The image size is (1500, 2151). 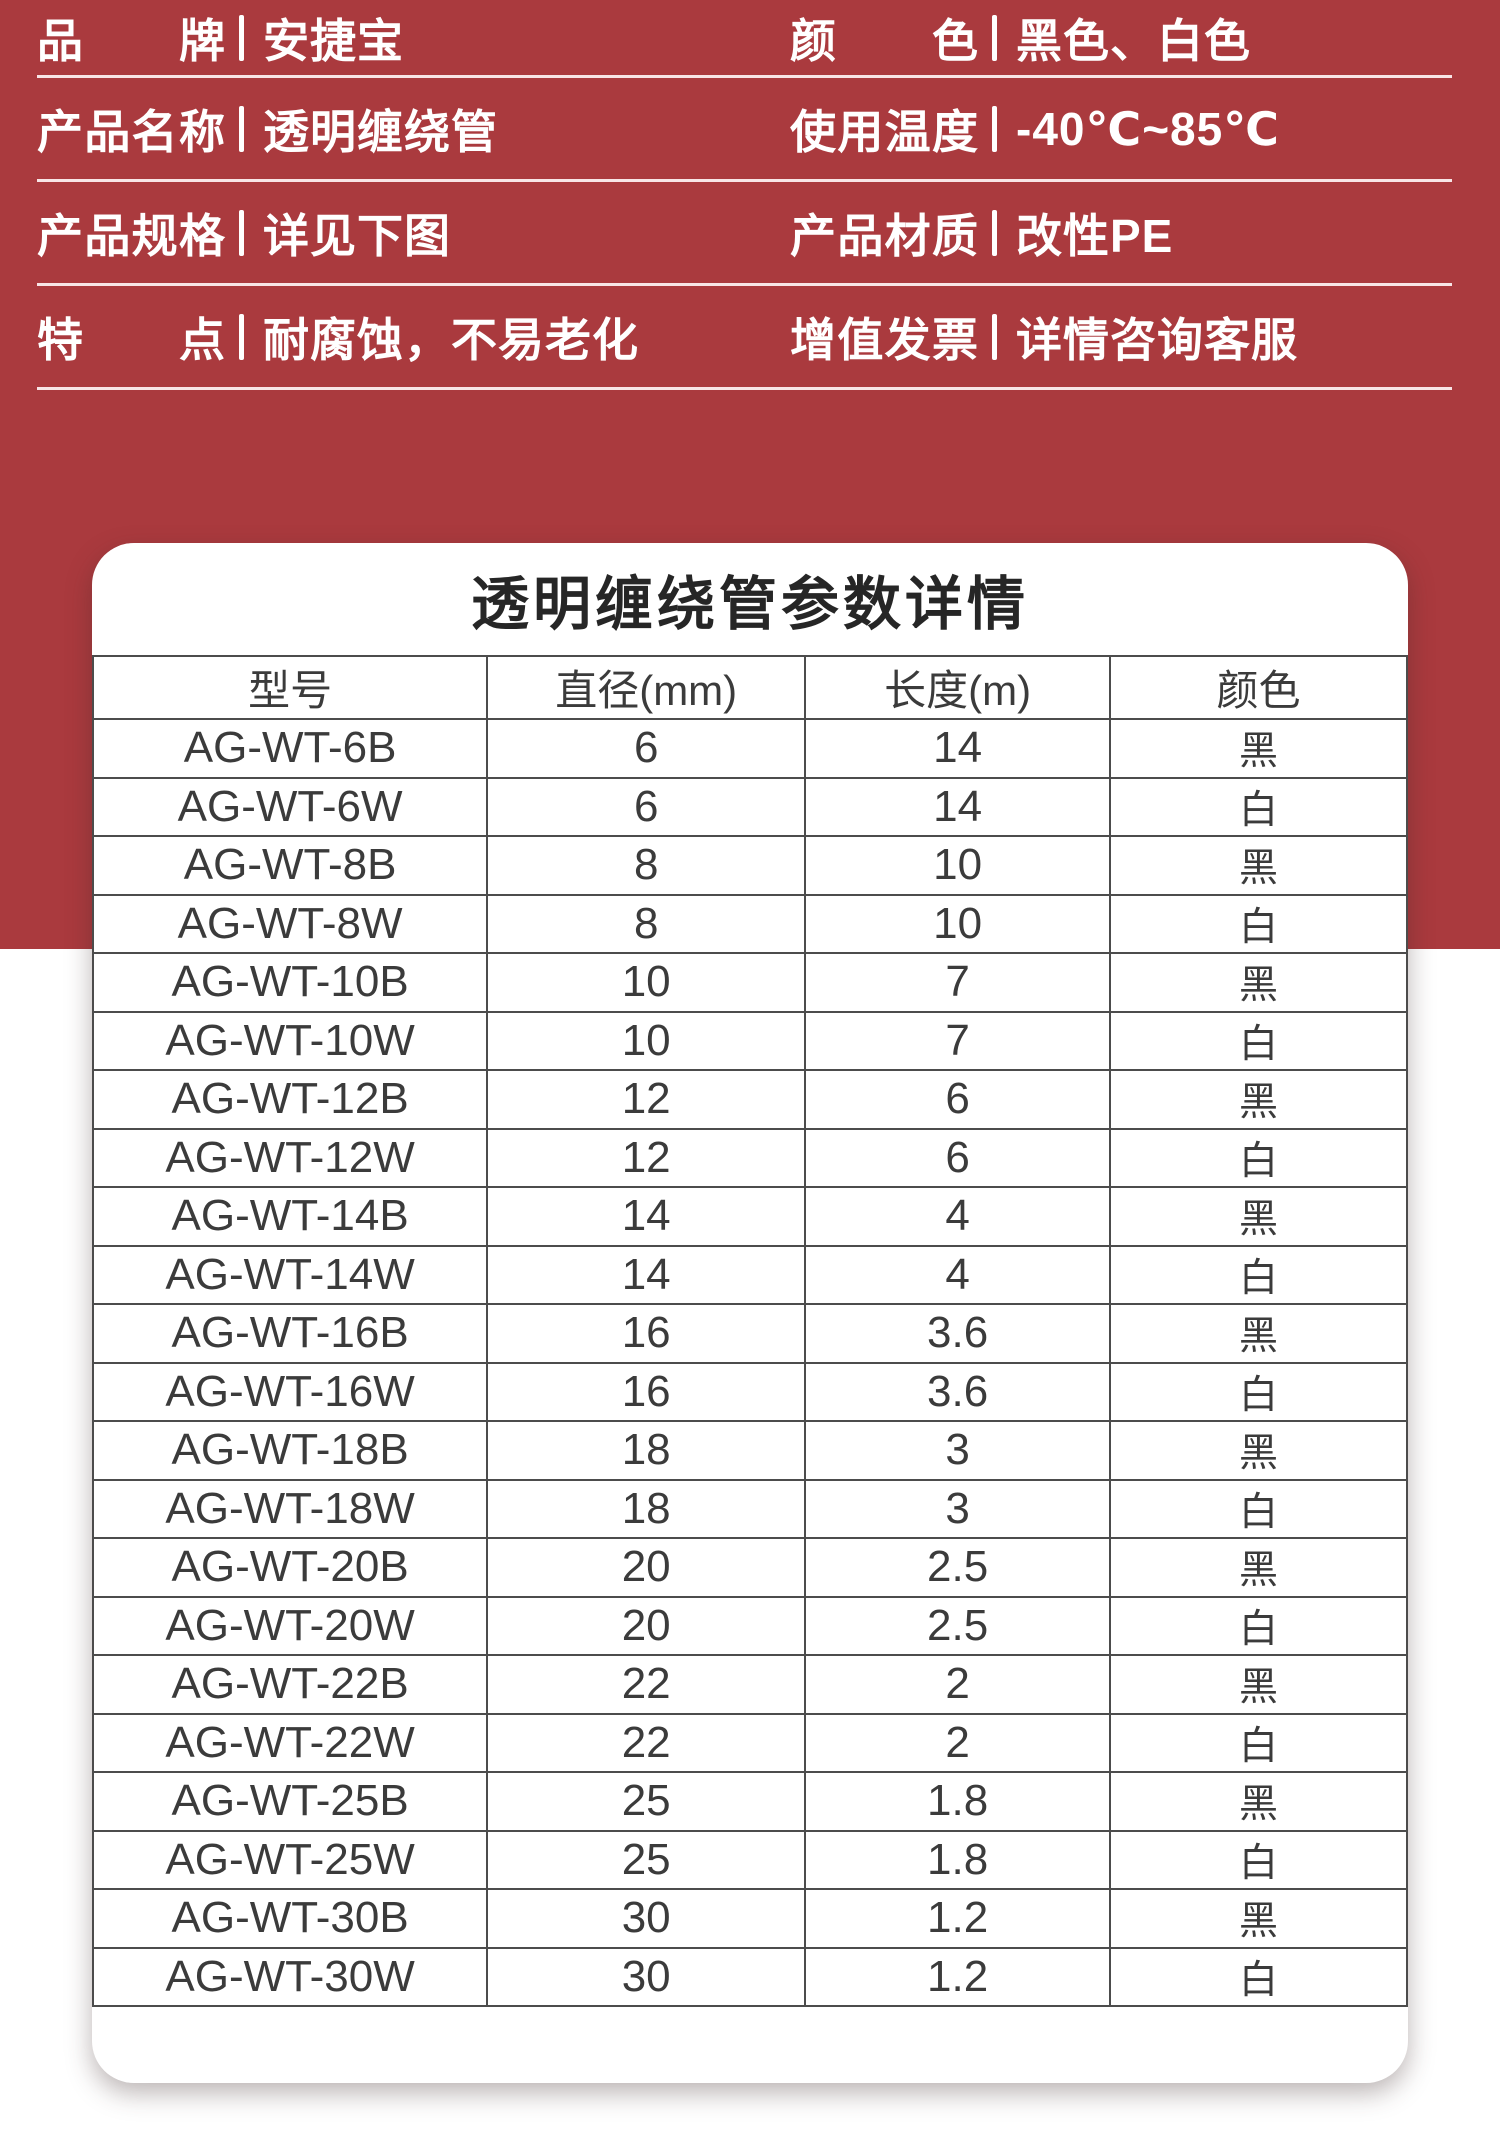 What do you see at coordinates (290, 1801) in the screenshot?
I see `model-cell: AG-WT-25B` at bounding box center [290, 1801].